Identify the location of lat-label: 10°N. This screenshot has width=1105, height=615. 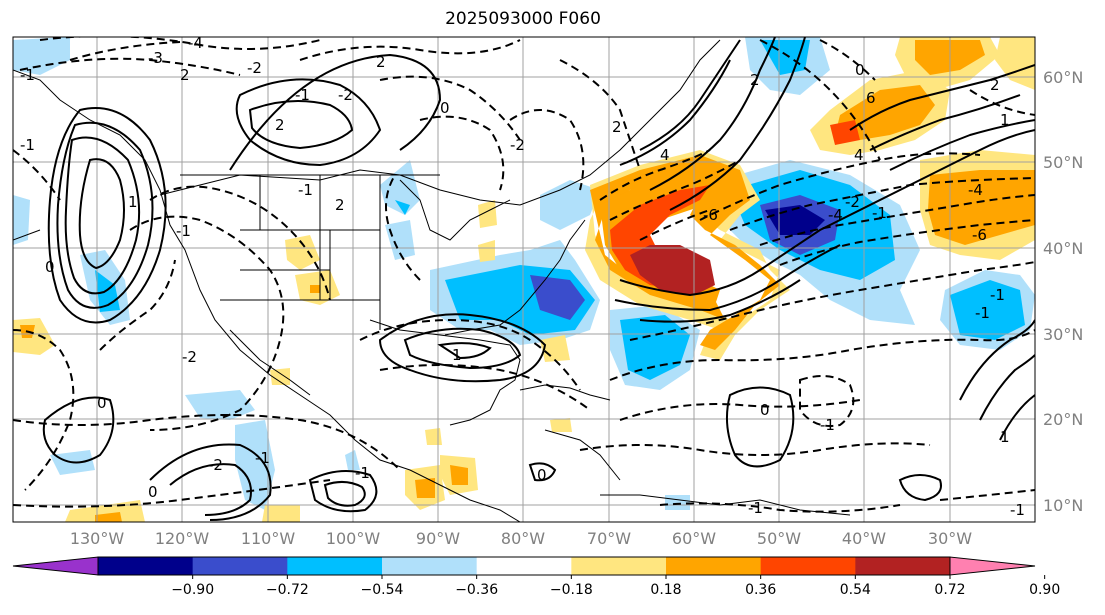
(1063, 505).